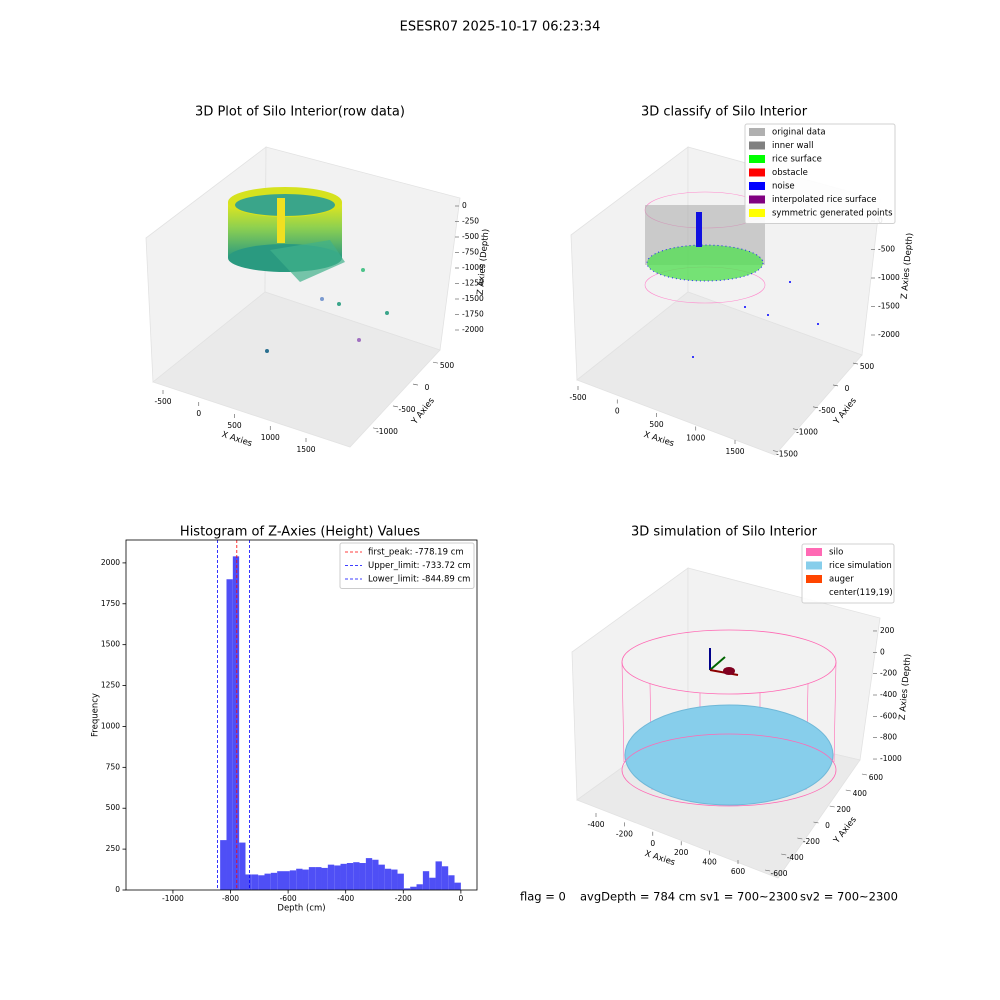  Describe the element at coordinates (836, 553) in the screenshot. I see `legend-label: silo` at that location.